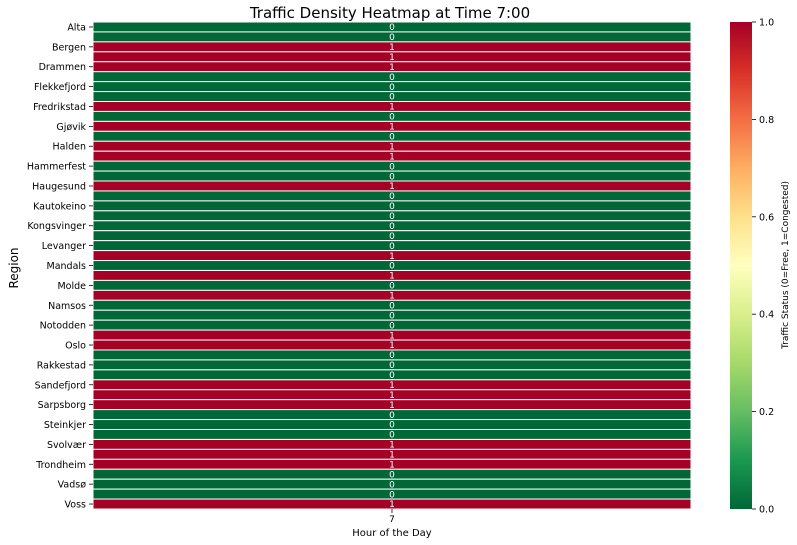 Image resolution: width=797 pixels, height=545 pixels. I want to click on y-tick-label: Fredrikstad, so click(59, 107).